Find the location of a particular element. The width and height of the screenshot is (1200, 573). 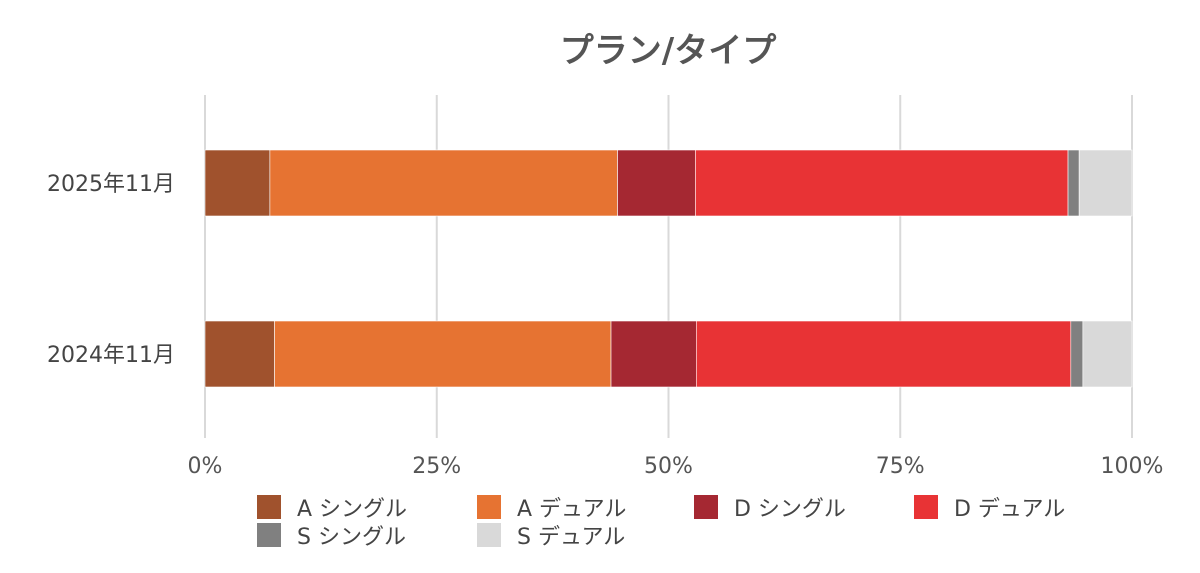

x-tick-label: 50% is located at coordinates (668, 466).